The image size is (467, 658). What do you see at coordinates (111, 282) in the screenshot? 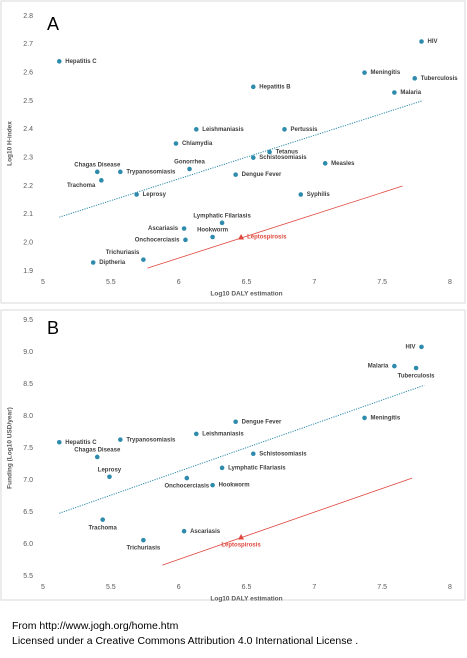
I see `x-tick-label: 5.5` at bounding box center [111, 282].